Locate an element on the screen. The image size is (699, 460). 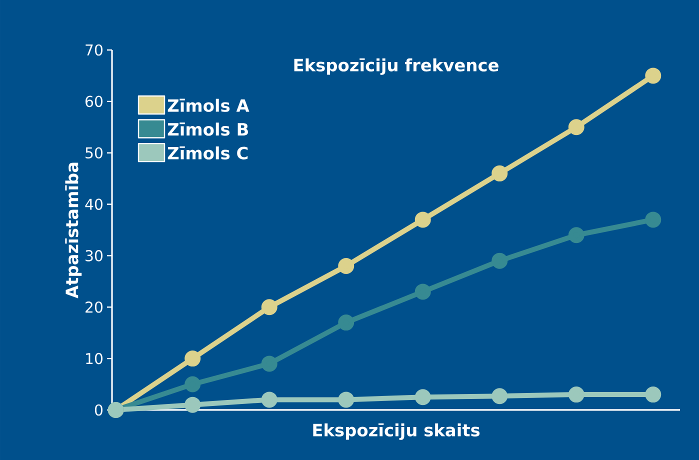
y-tick-label: 20 is located at coordinates (94, 307).